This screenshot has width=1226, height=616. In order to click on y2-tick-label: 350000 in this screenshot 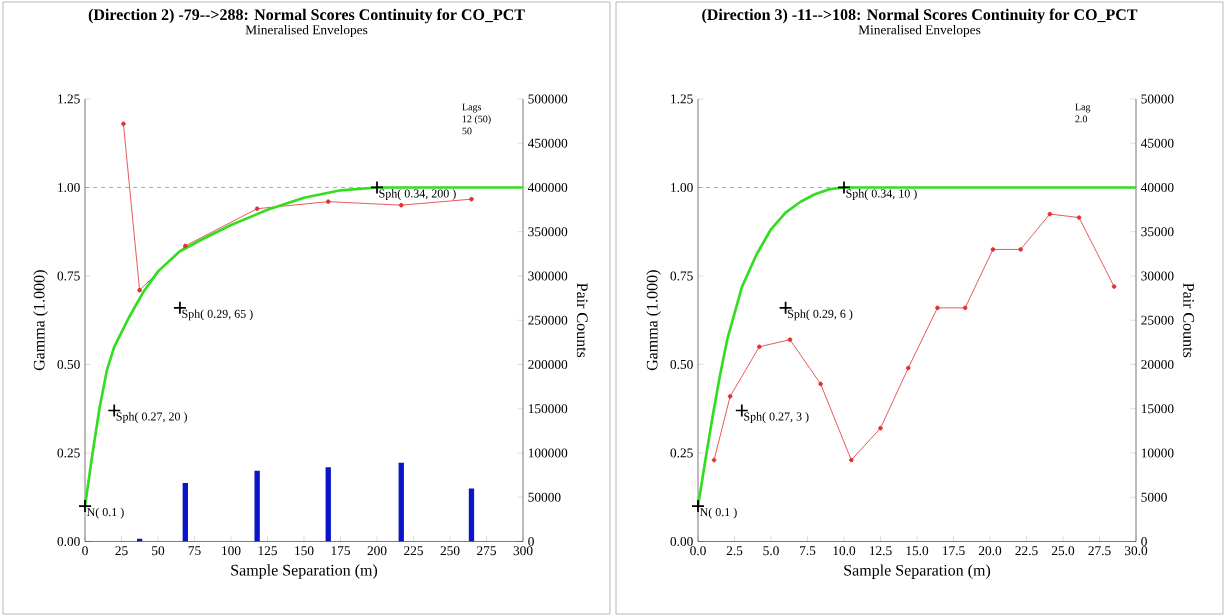, I will do `click(548, 232)`.